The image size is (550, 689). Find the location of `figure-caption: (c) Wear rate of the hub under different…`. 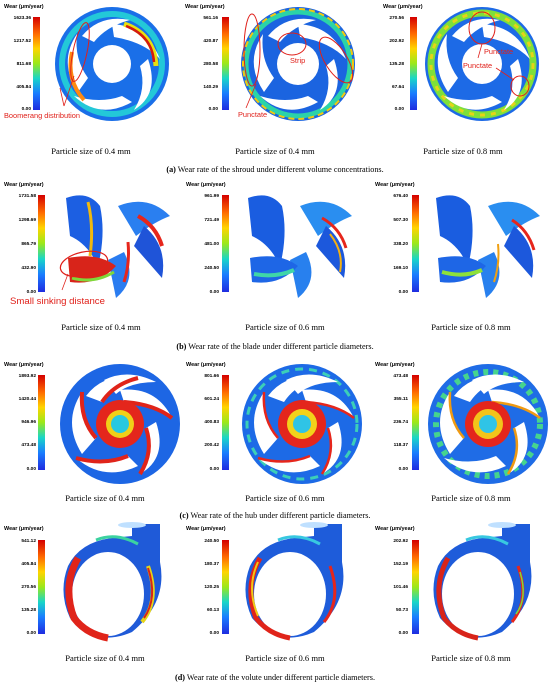

figure-caption: (c) Wear rate of the hub under different… is located at coordinates (275, 515).